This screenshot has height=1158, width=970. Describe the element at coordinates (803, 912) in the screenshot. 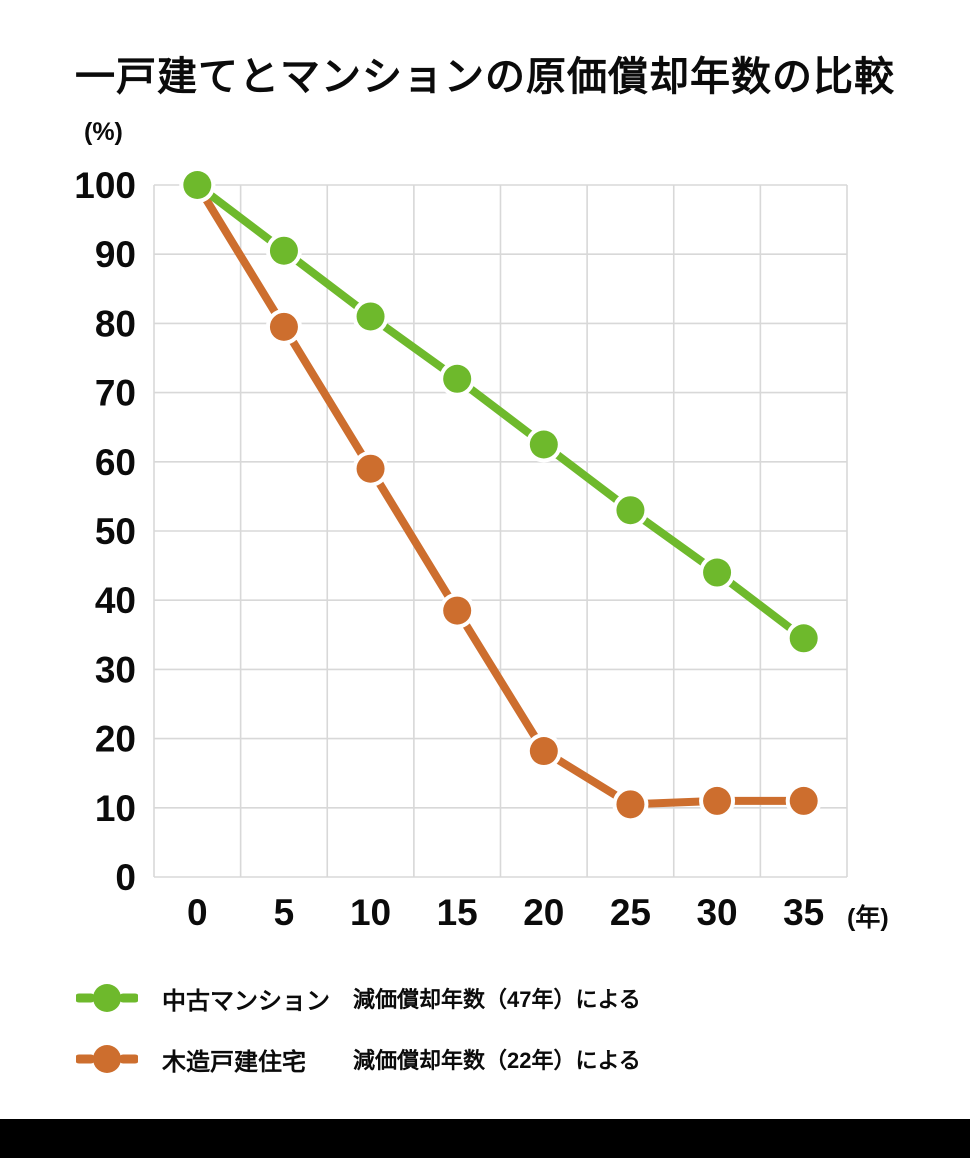

I see `x-tick-label: 35` at that location.